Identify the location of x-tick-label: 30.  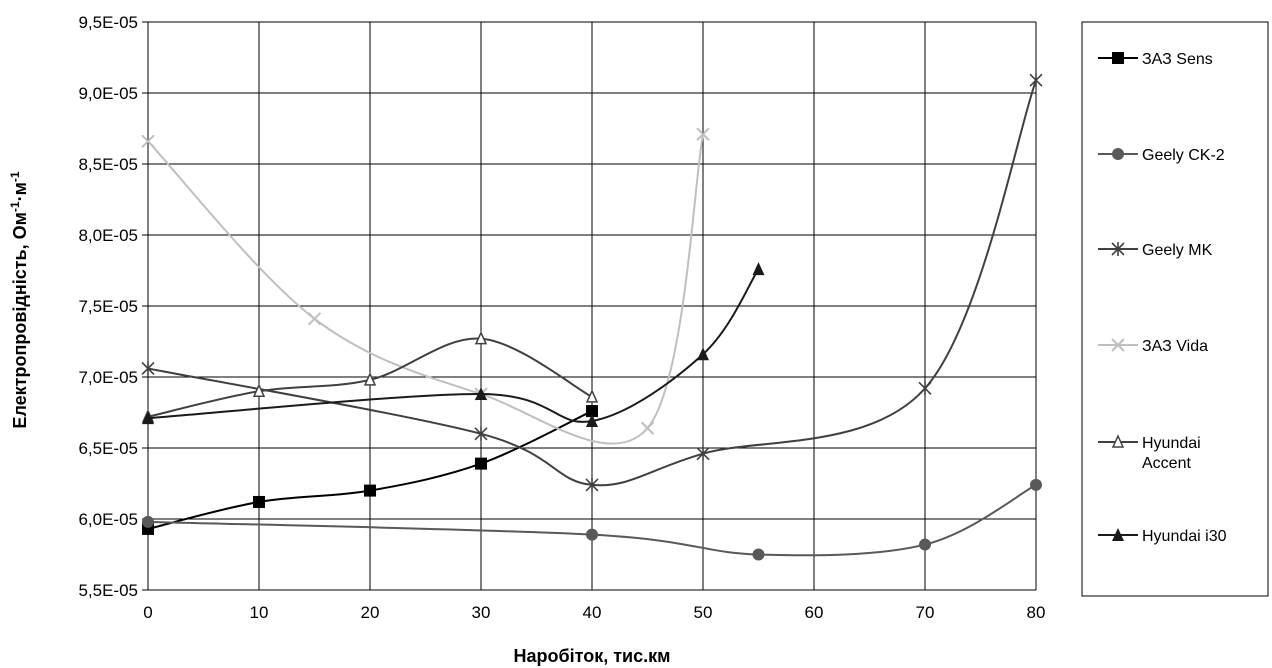
(481, 612).